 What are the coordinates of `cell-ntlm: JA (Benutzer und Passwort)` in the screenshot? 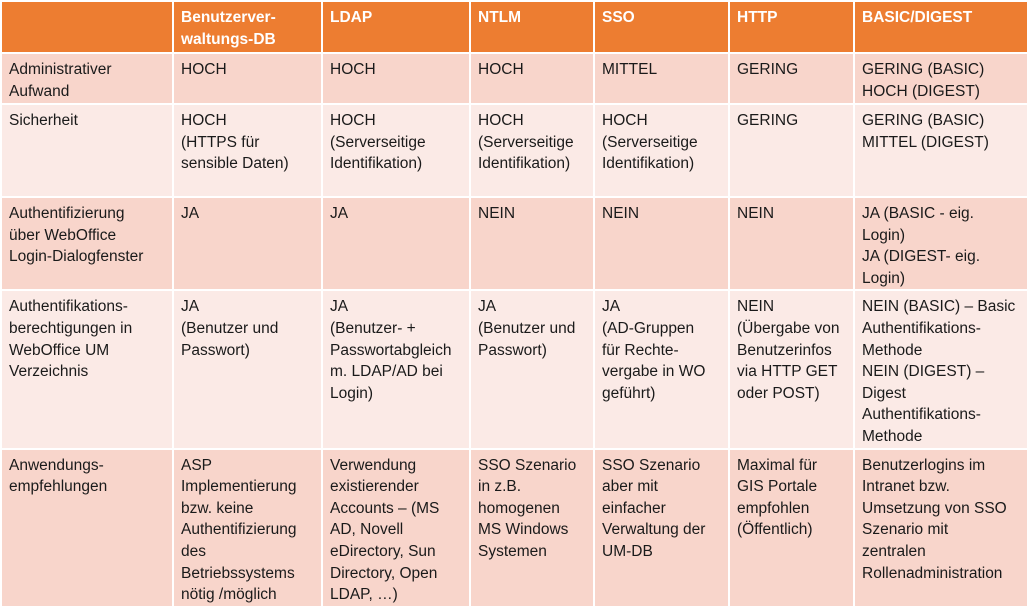 It's located at (532, 369).